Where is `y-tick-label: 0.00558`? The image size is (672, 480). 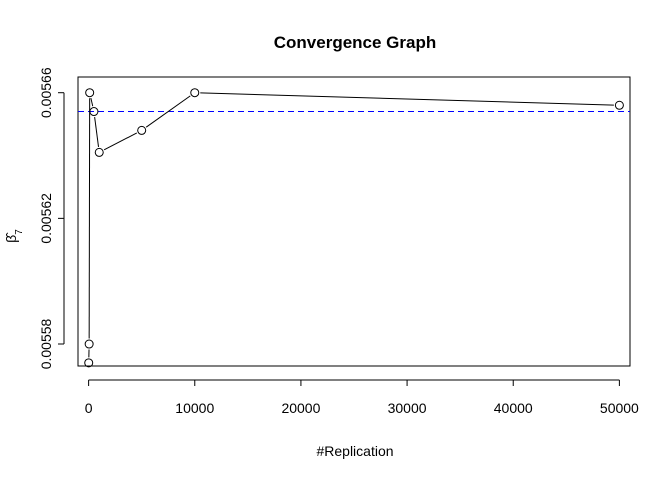 y-tick-label: 0.00558 is located at coordinates (46, 343).